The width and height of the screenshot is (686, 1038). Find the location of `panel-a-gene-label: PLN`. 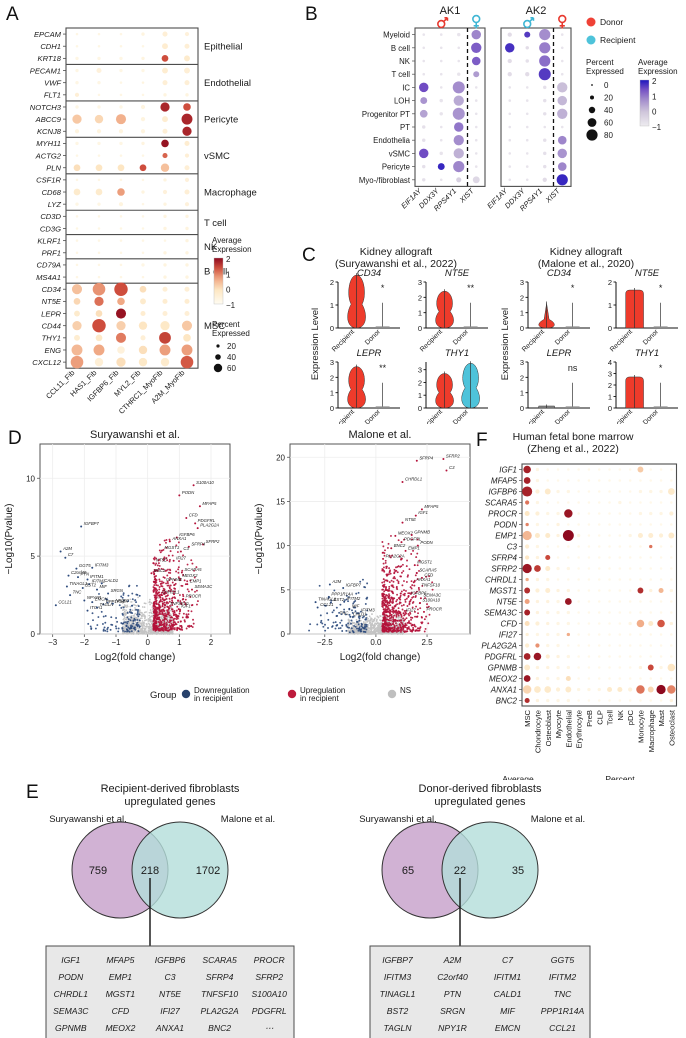

panel-a-gene-label: PLN is located at coordinates (53, 168).